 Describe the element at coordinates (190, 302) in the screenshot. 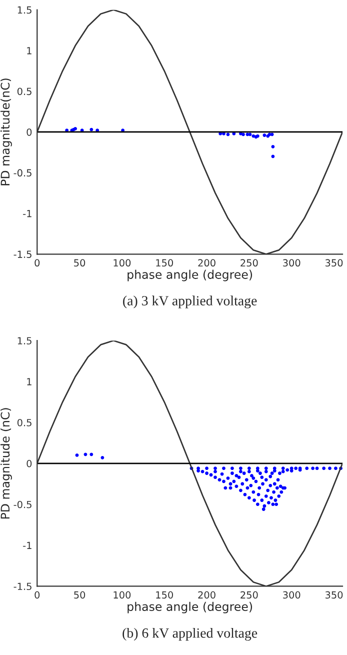

I see `text: (a) 3 kV applied voltage` at that location.